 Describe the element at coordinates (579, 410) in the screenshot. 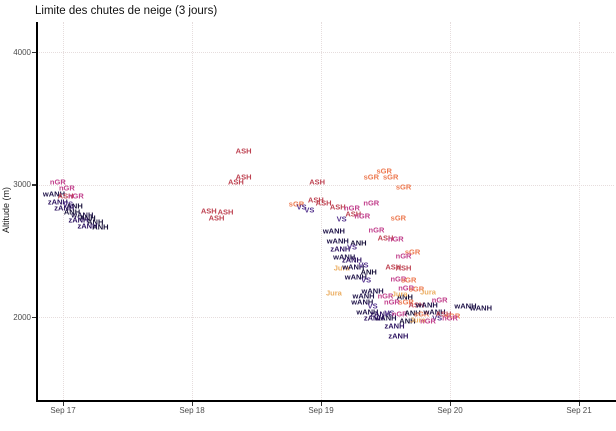

I see `x-tick-label: Sep 21` at that location.